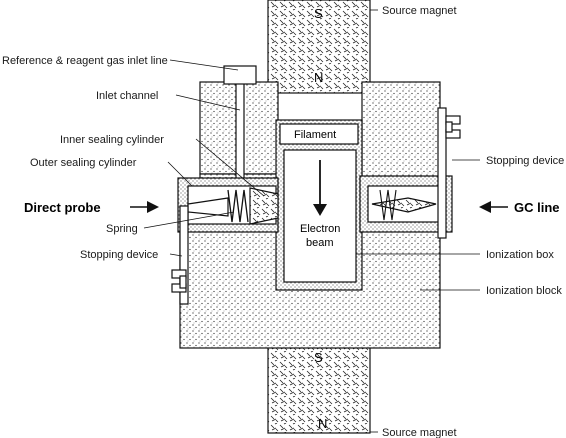 The image size is (566, 438). Describe the element at coordinates (264, 206) in the screenshot. I see `inner-sealing-cylinder` at that location.